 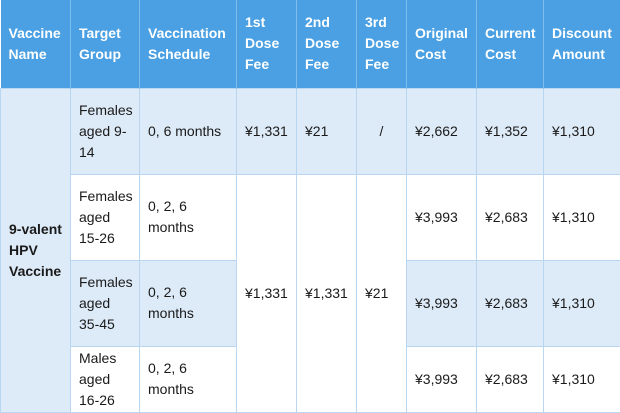 I want to click on shared-dose3-fee-cell: ¥21, so click(x=382, y=293).